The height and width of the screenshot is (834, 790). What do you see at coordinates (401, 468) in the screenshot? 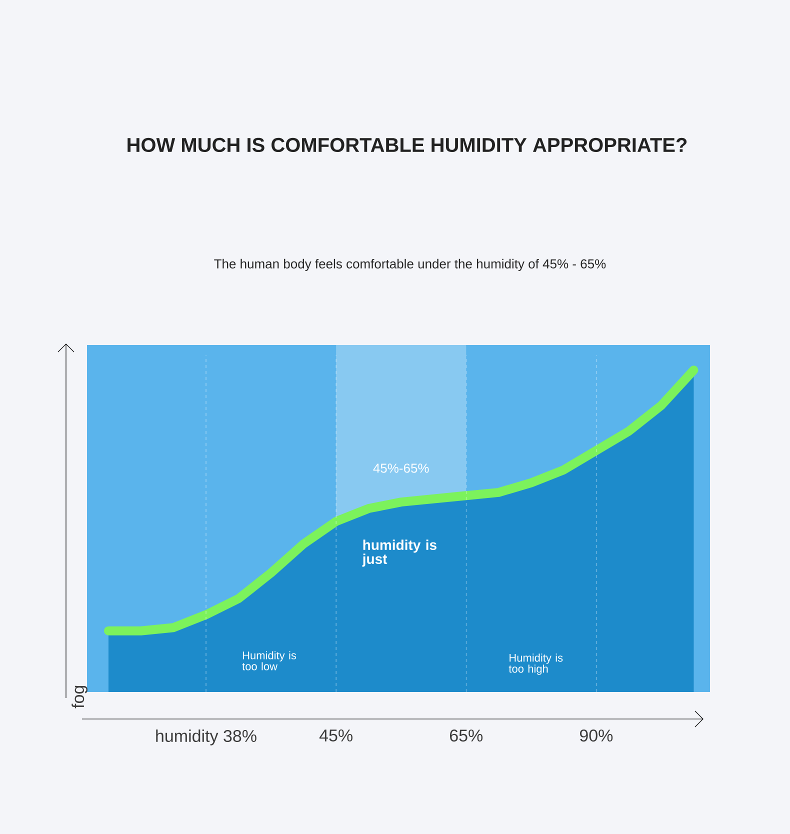
I see `annotation: 45%-65%` at bounding box center [401, 468].